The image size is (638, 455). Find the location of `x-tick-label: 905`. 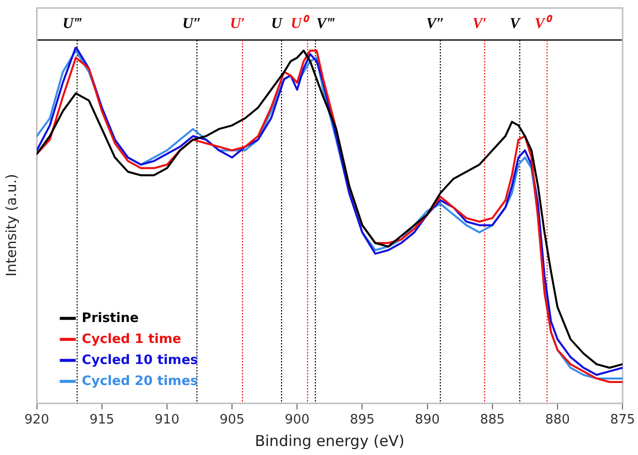

x-tick-label: 905 is located at coordinates (232, 420).